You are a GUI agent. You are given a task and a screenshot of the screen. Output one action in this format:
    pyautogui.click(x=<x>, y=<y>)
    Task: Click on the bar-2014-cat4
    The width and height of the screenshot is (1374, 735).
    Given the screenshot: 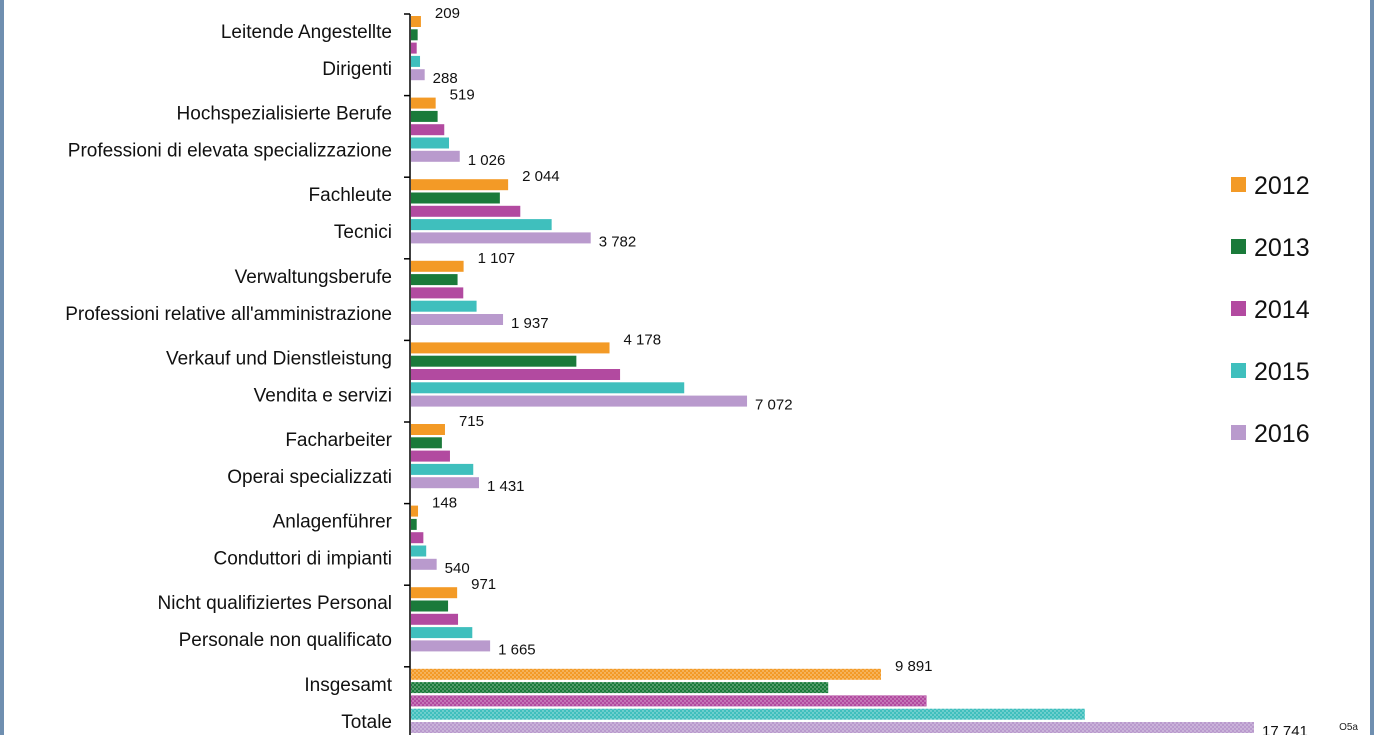 What is the action you would take?
    pyautogui.click(x=516, y=374)
    